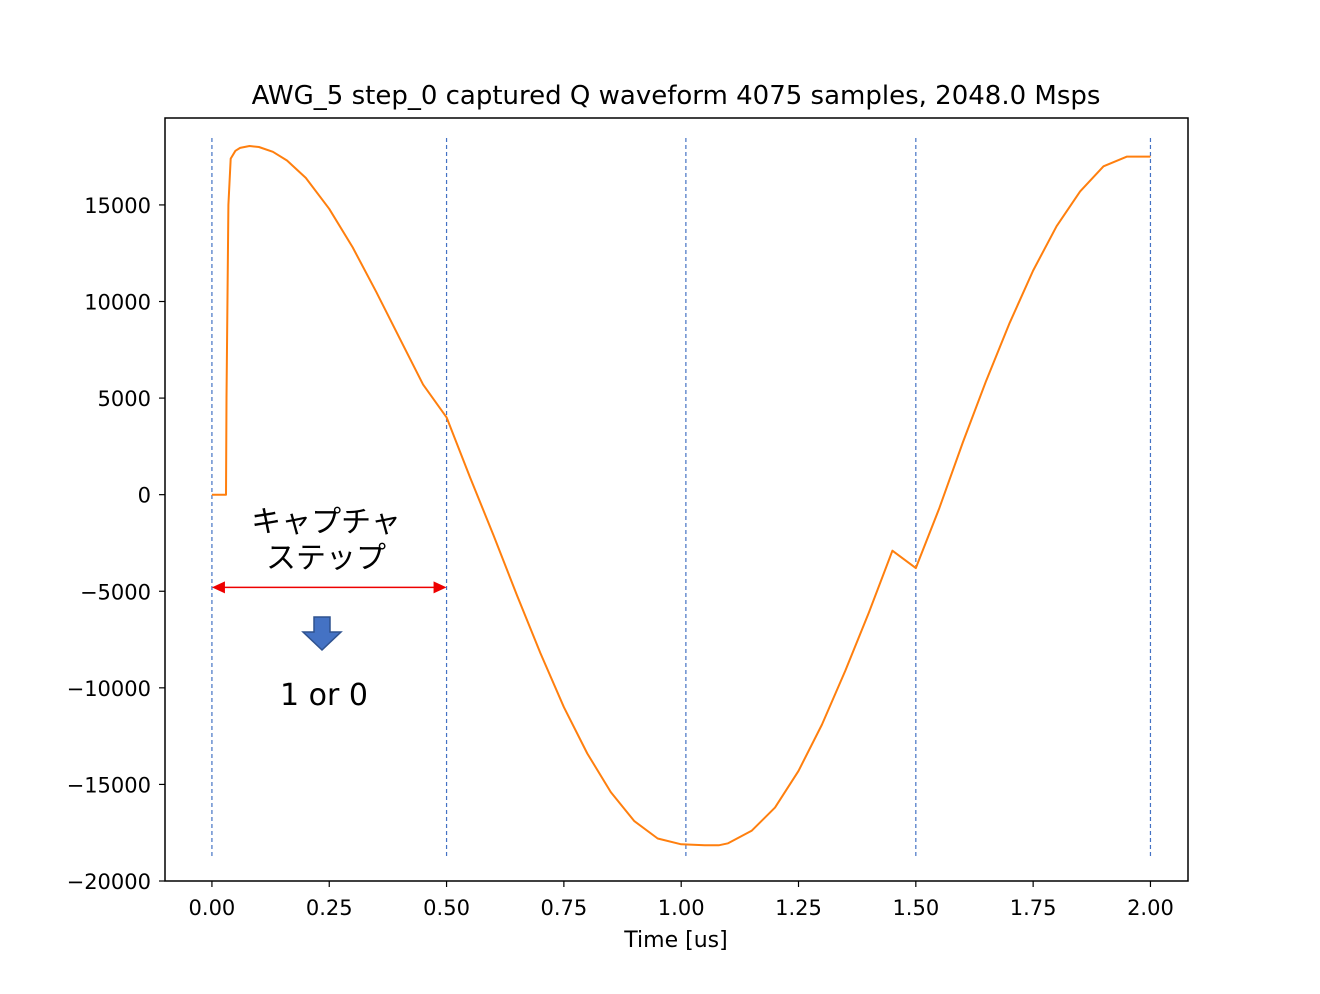  I want to click on result-label: 1 or 0, so click(324, 695).